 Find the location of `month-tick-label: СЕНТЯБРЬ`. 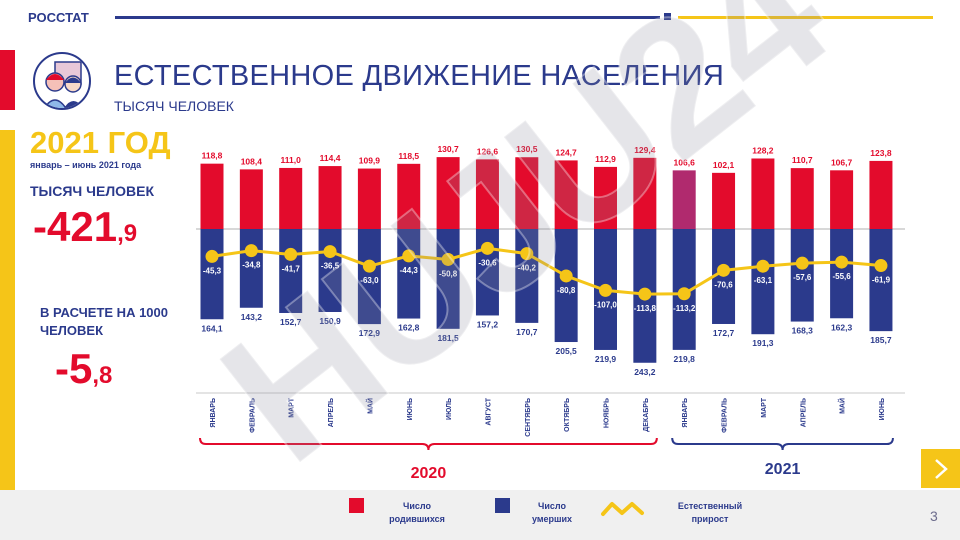

month-tick-label: СЕНТЯБРЬ is located at coordinates (528, 417).